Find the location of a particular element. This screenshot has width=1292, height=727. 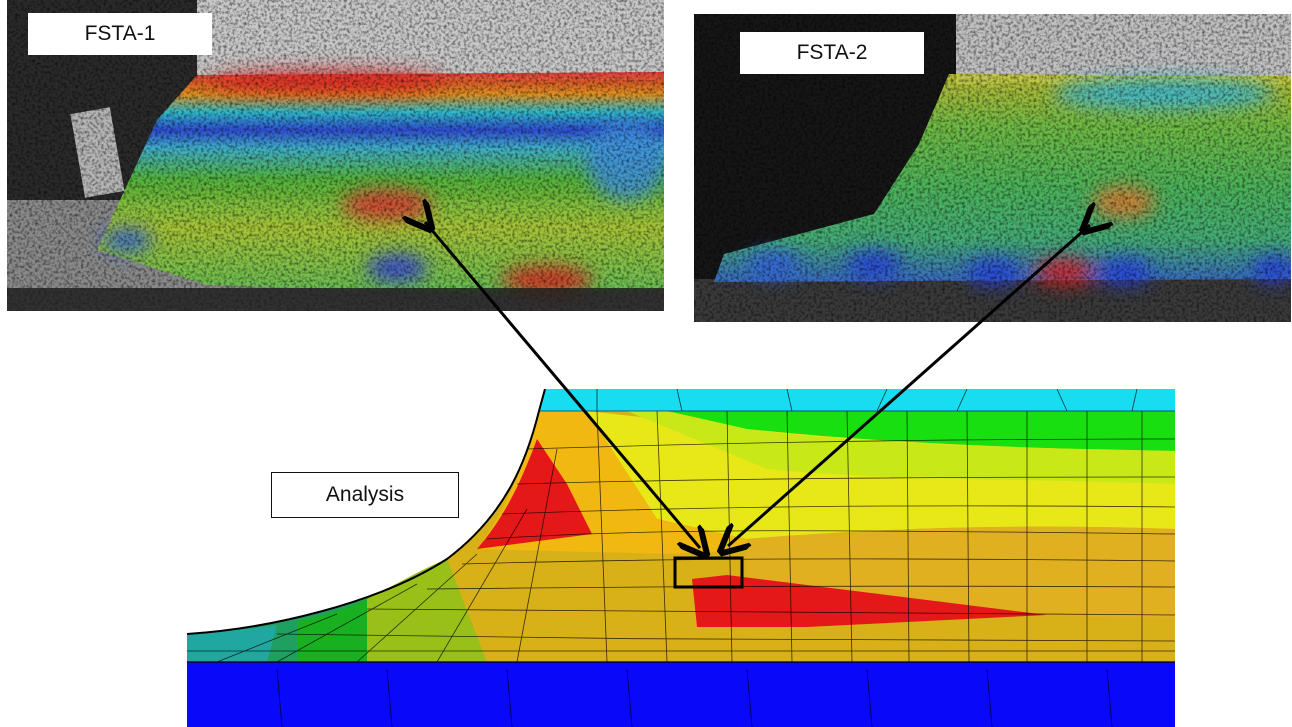

analysis-label: Analysis is located at coordinates (365, 495).